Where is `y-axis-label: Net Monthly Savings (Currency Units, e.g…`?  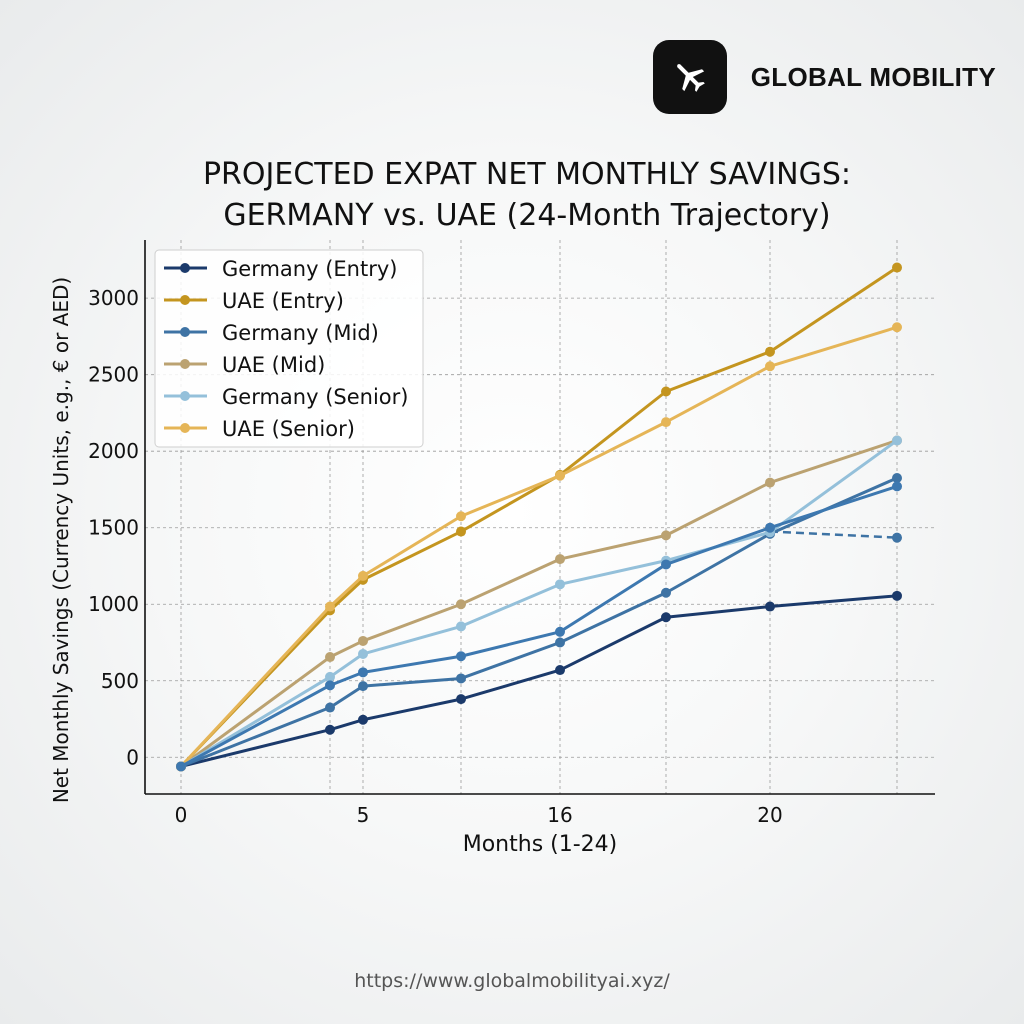 y-axis-label: Net Monthly Savings (Currency Units, e.g… is located at coordinates (61, 540).